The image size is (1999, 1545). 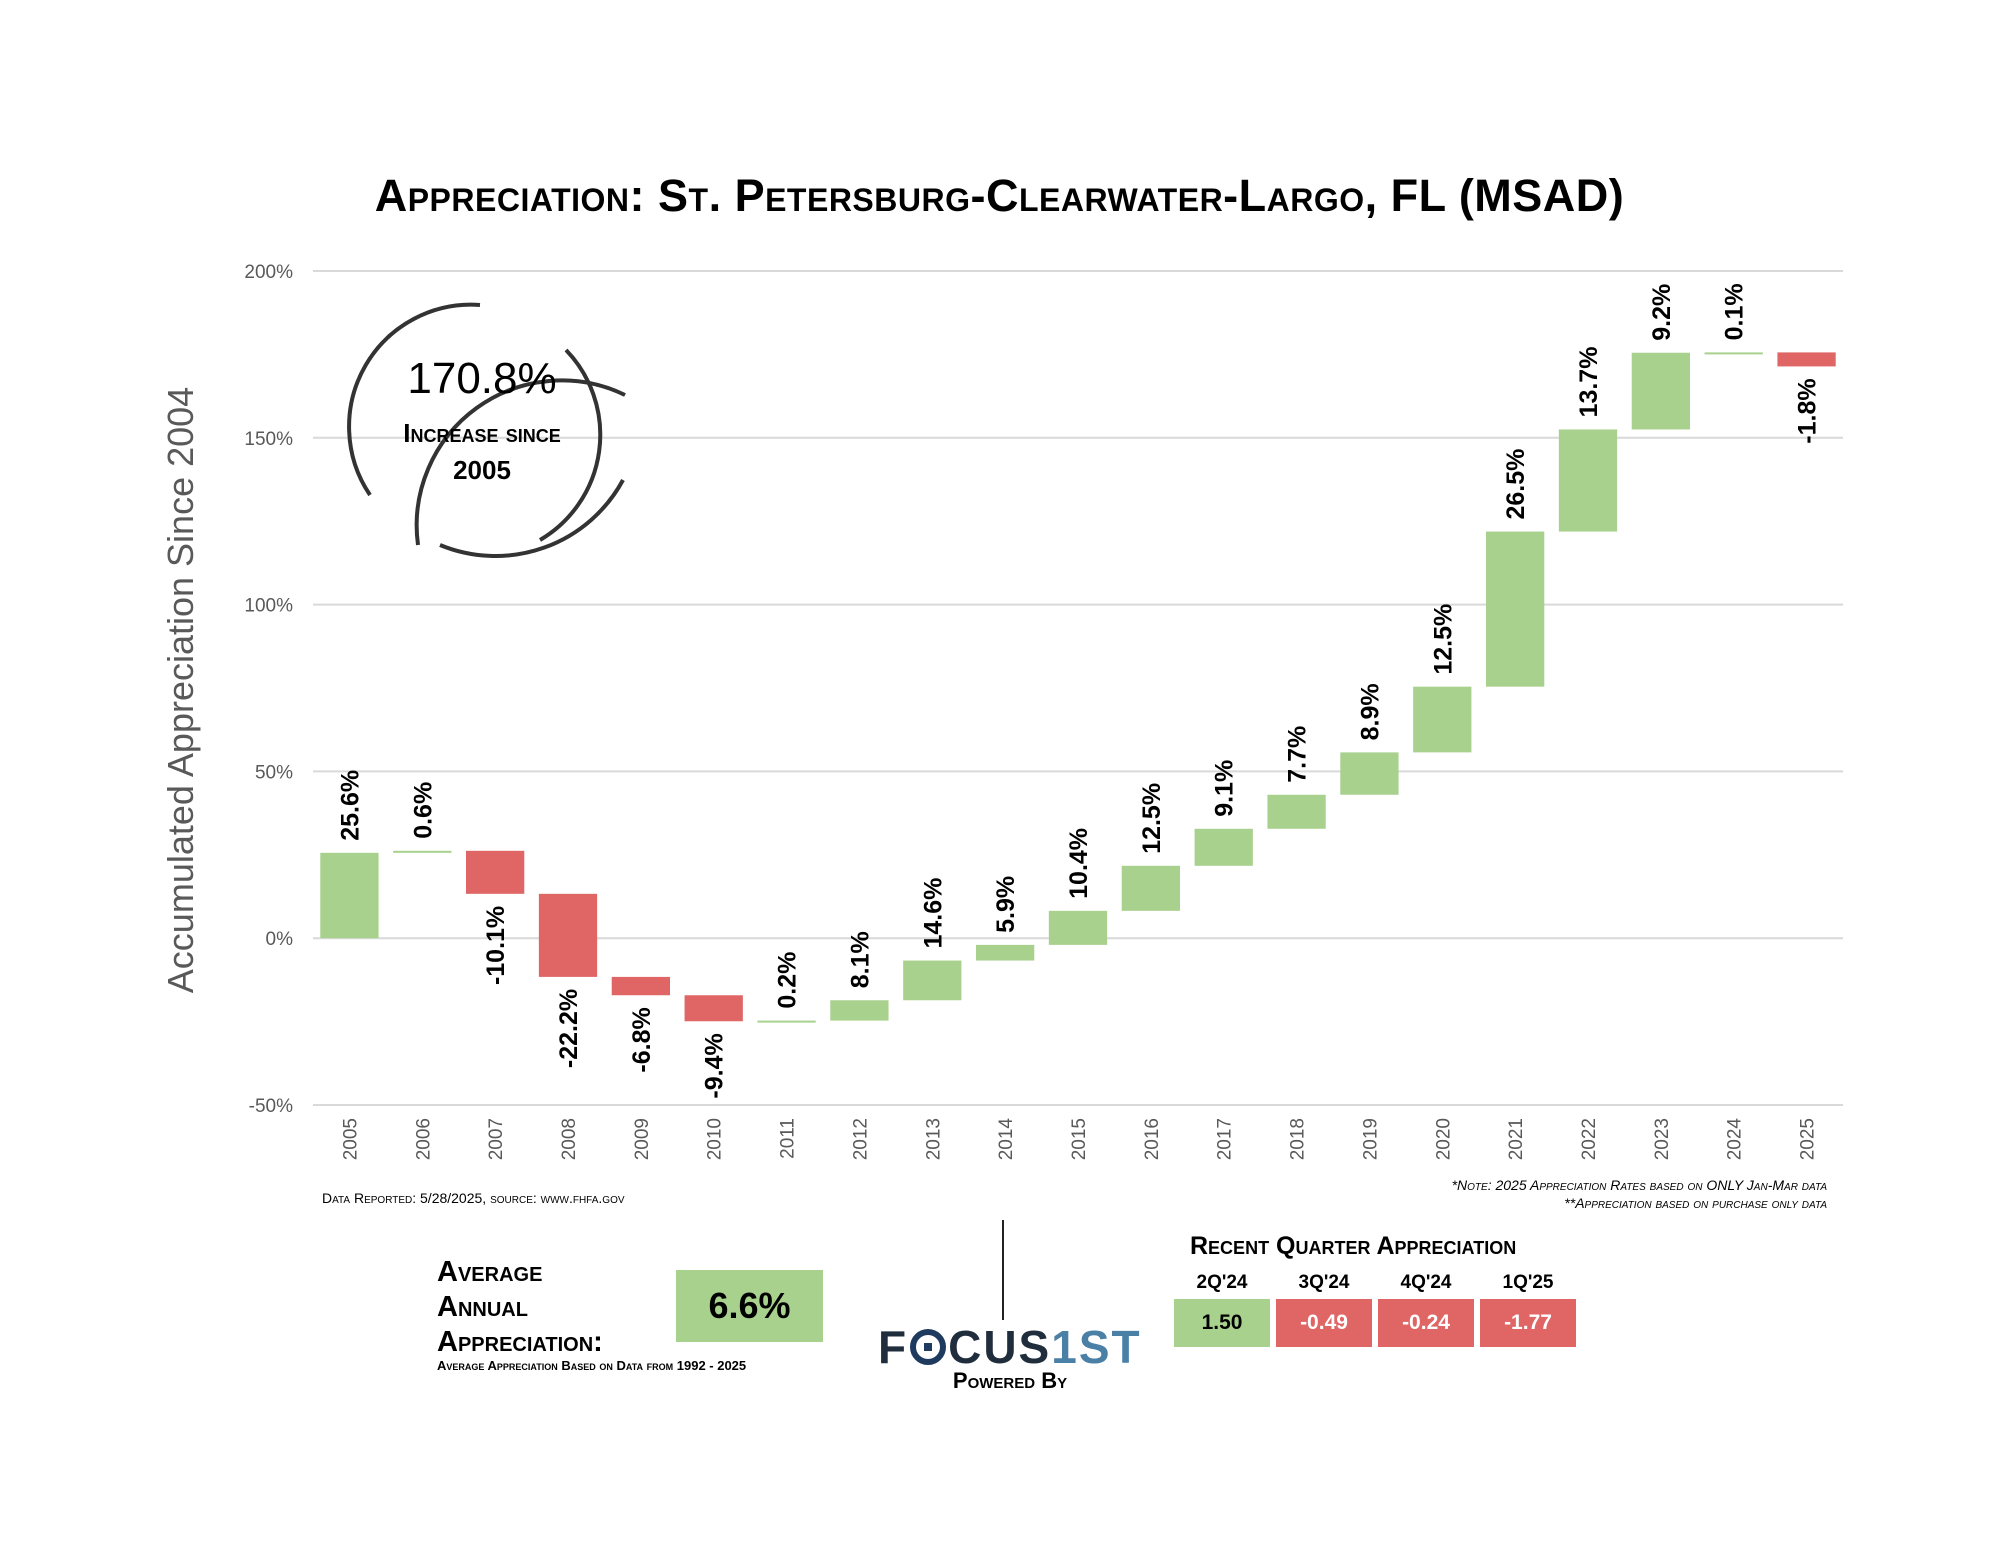 I want to click on data-label: 7.7%, so click(x=1298, y=754).